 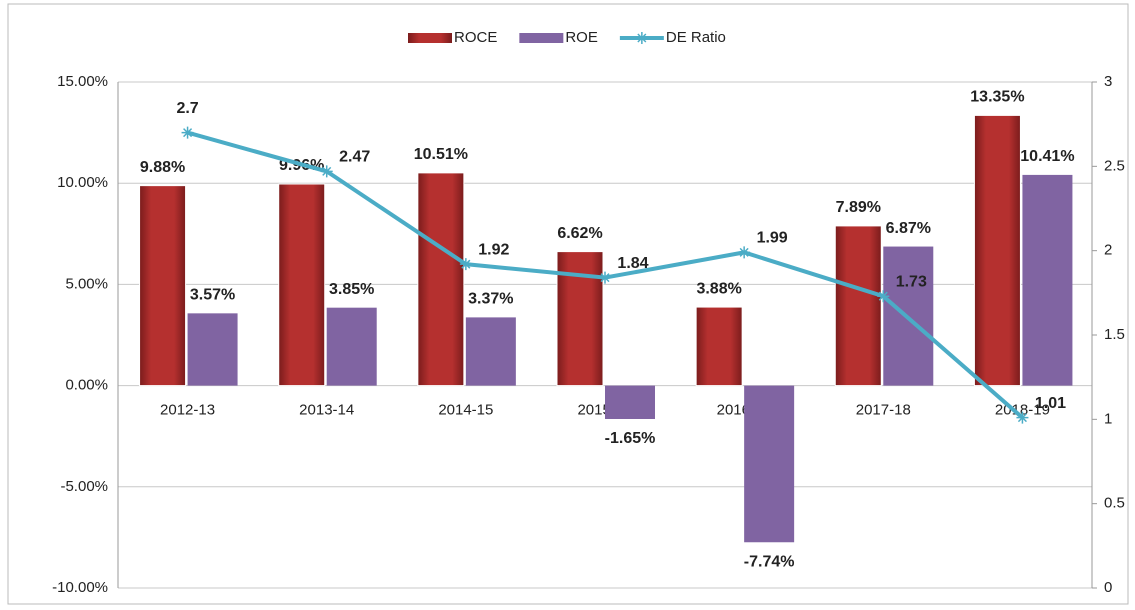 What do you see at coordinates (82, 81) in the screenshot?
I see `y-tick-label: 15.00%` at bounding box center [82, 81].